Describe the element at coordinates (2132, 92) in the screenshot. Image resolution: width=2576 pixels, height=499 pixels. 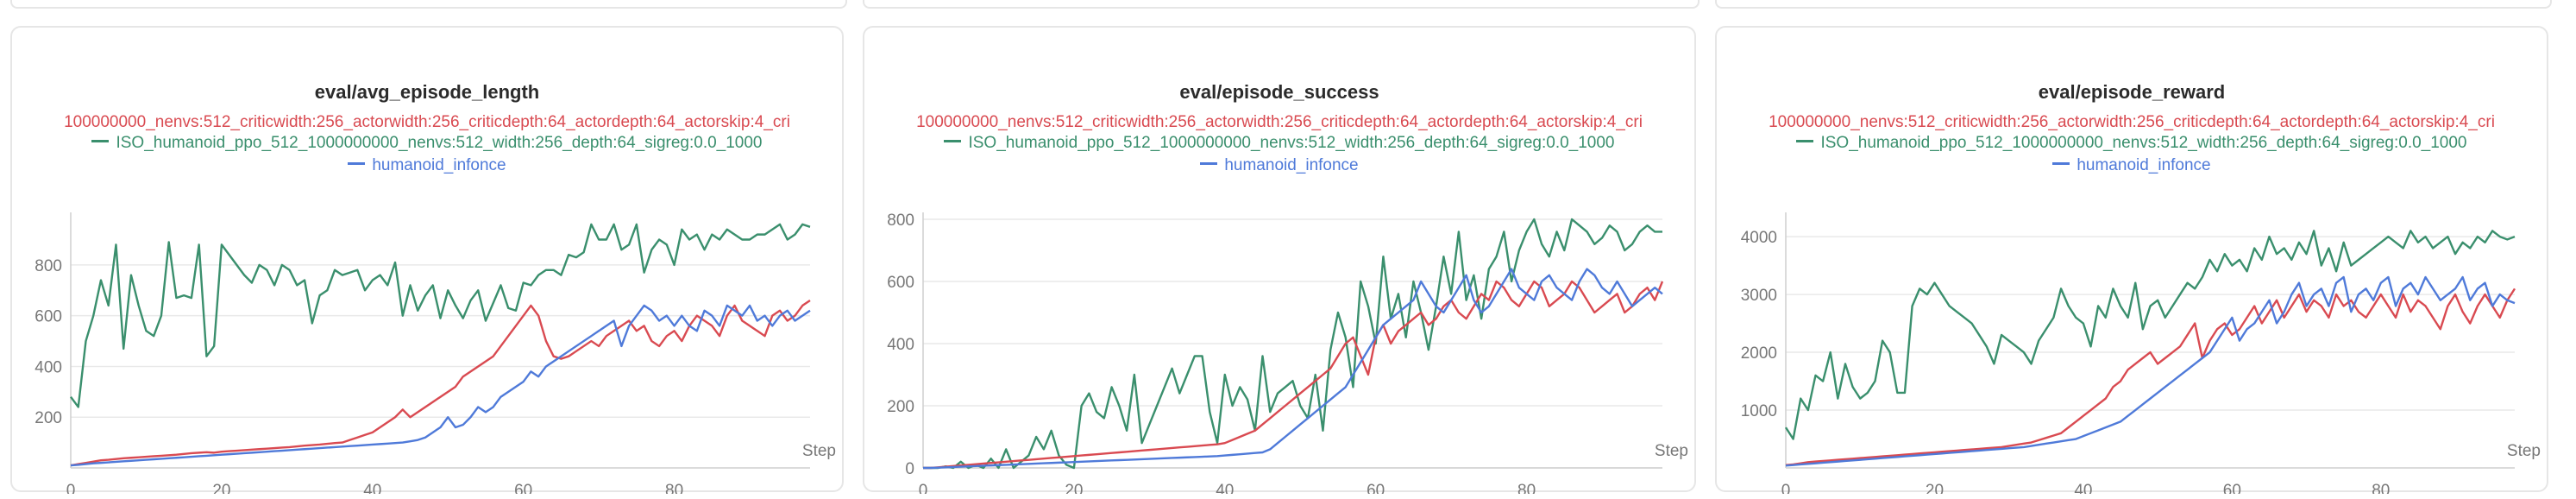
I see `chart-title: eval/episode_reward` at that location.